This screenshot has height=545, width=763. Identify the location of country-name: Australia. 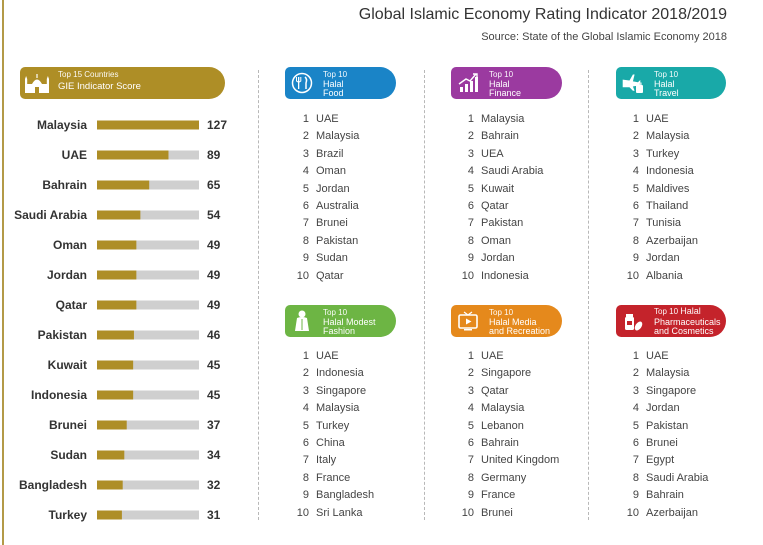
(337, 205).